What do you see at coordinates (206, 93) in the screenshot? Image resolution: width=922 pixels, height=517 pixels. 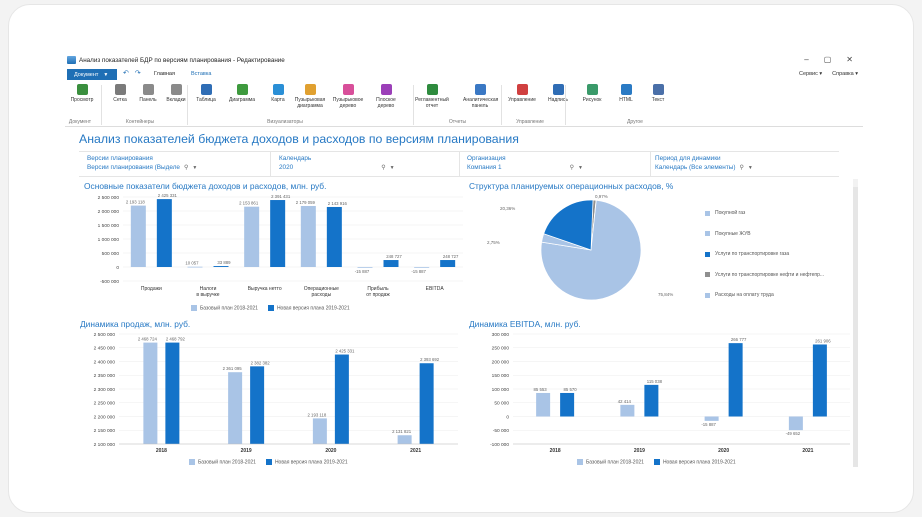 I see `ribbon-button-table: Таблица` at bounding box center [206, 93].